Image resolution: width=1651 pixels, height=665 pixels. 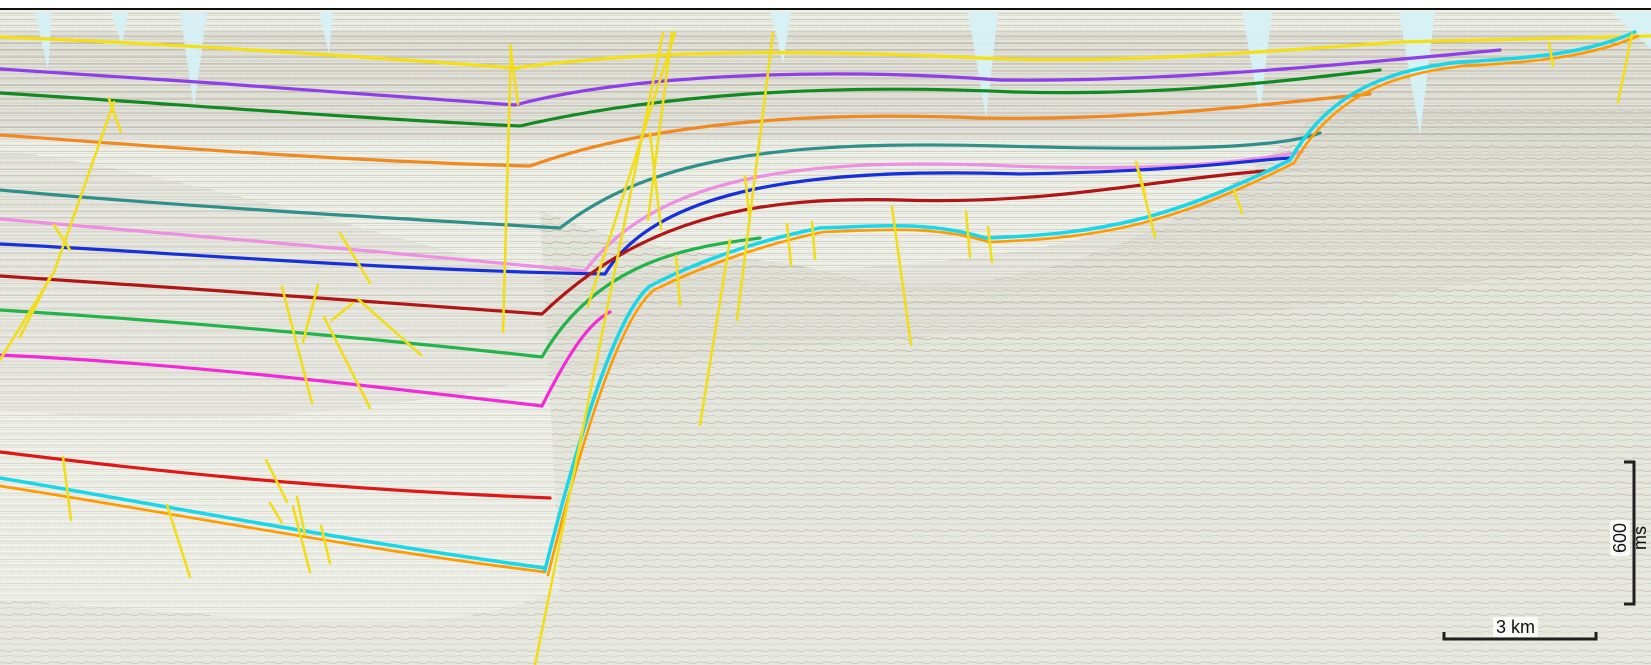 I want to click on time-scale-label: 600 ms, so click(x=1630, y=538).